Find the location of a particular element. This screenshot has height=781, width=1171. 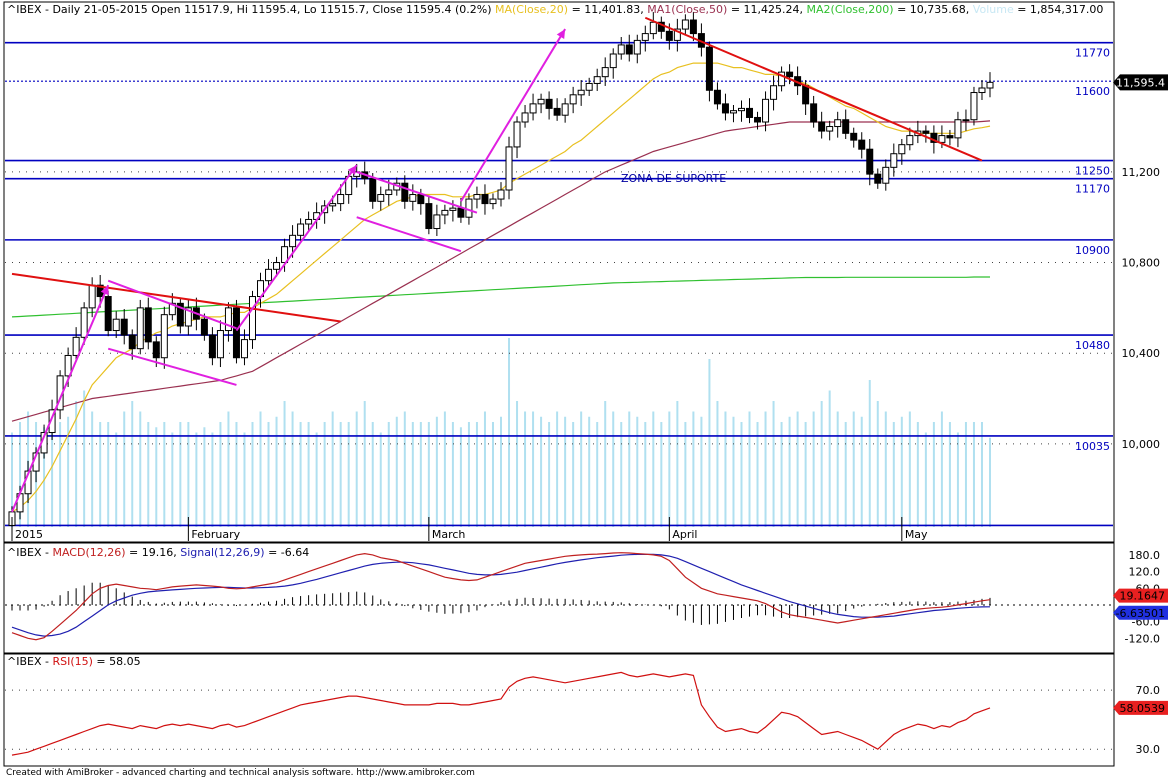

y-tick-label: 10,800 is located at coordinates (1141, 263).